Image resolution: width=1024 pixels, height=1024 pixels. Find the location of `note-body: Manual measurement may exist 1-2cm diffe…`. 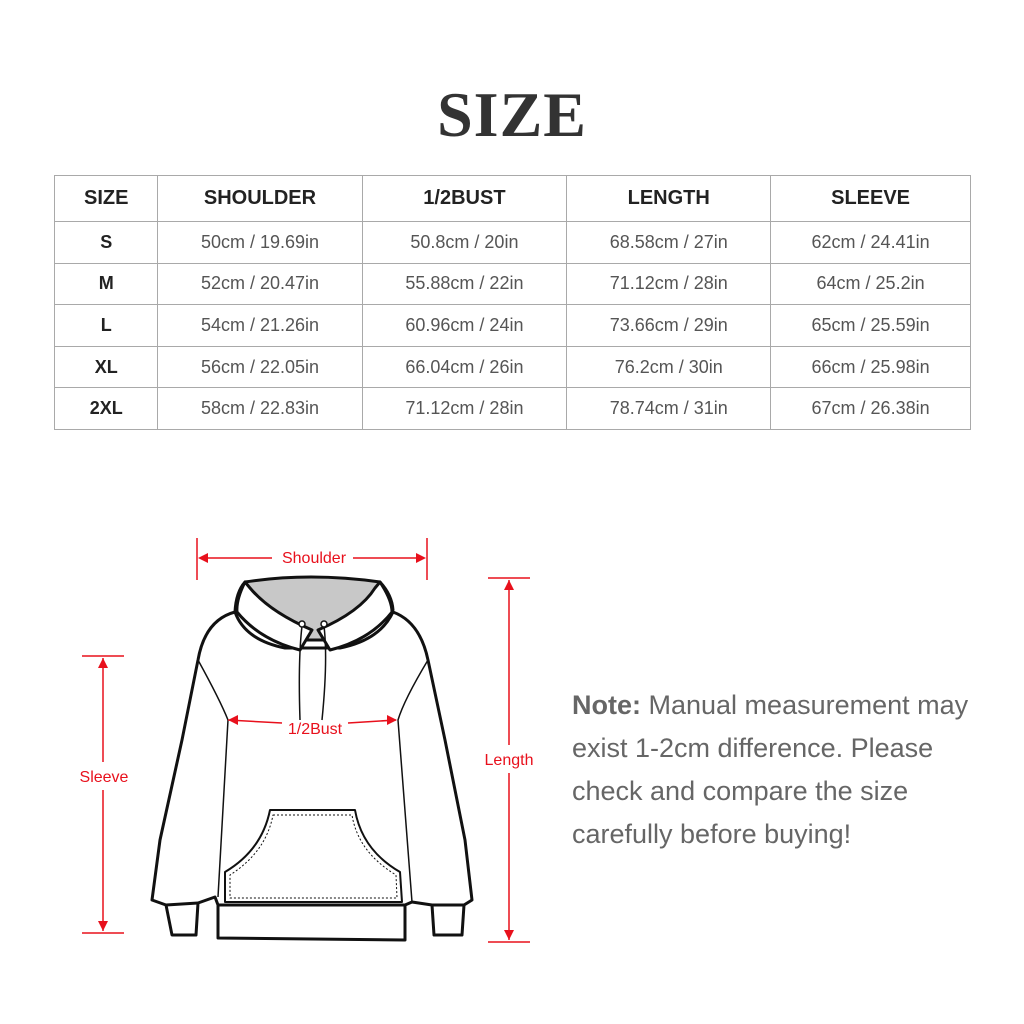

note-body: Manual measurement may exist 1-2cm diffe… is located at coordinates (770, 769).